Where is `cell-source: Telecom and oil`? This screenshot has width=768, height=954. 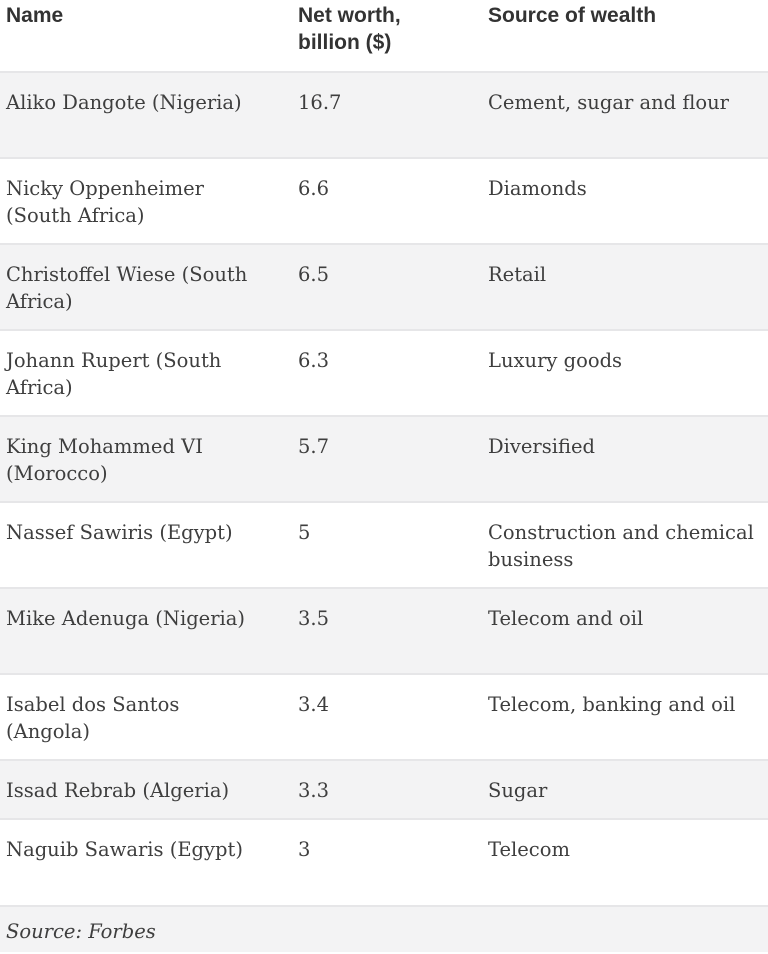 cell-source: Telecom and oil is located at coordinates (628, 630).